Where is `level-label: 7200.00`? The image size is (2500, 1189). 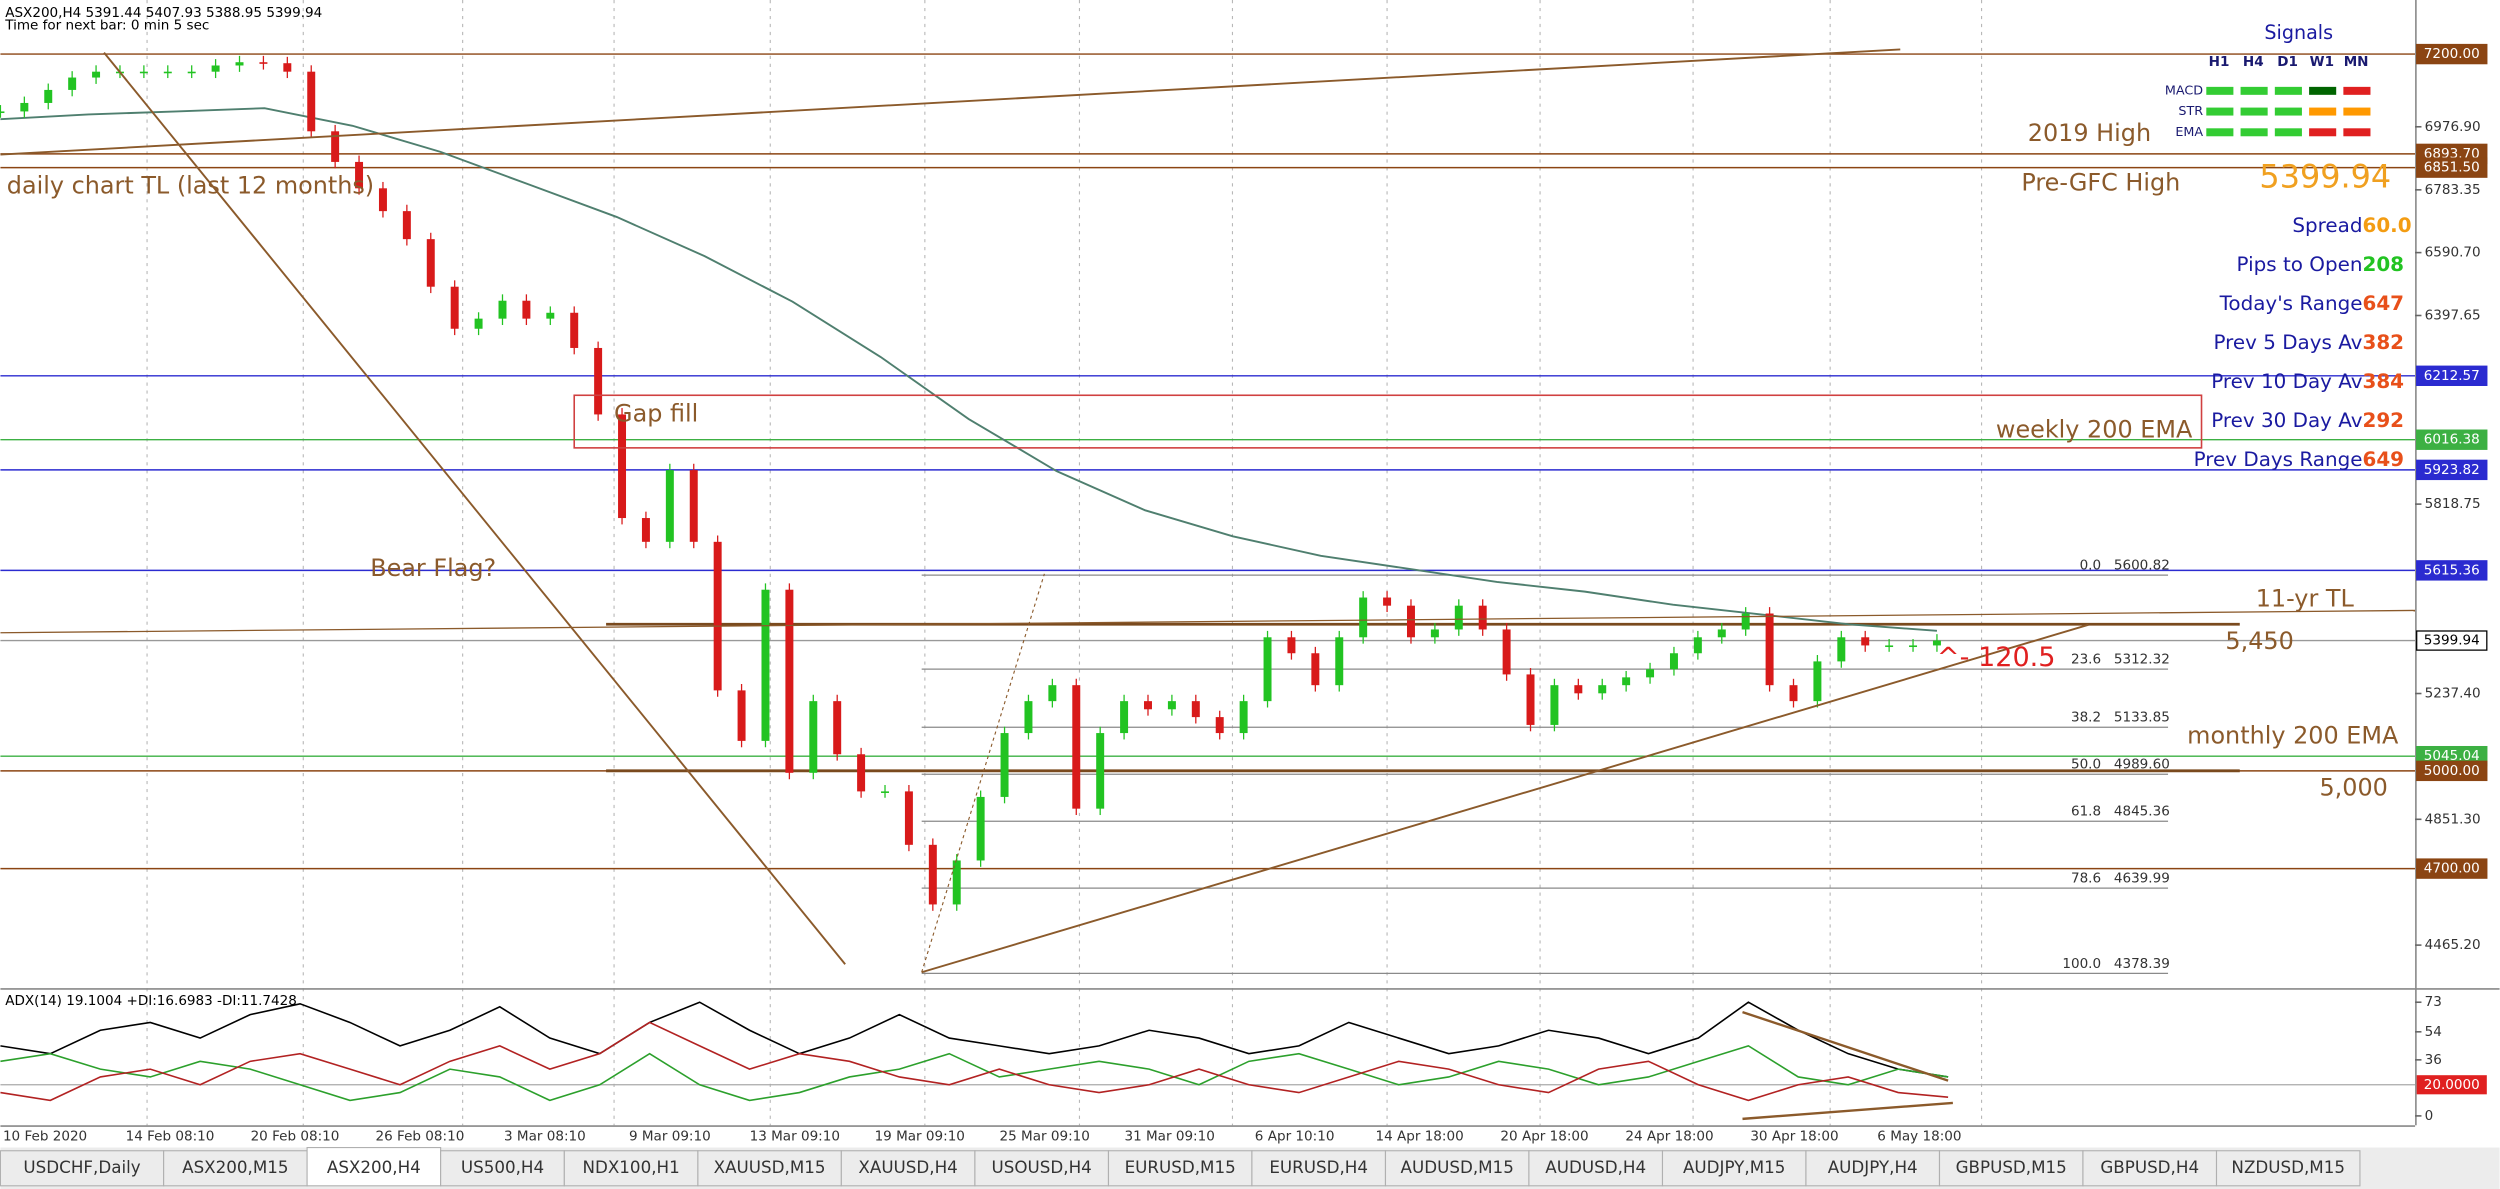
level-label: 7200.00 is located at coordinates (2452, 54).